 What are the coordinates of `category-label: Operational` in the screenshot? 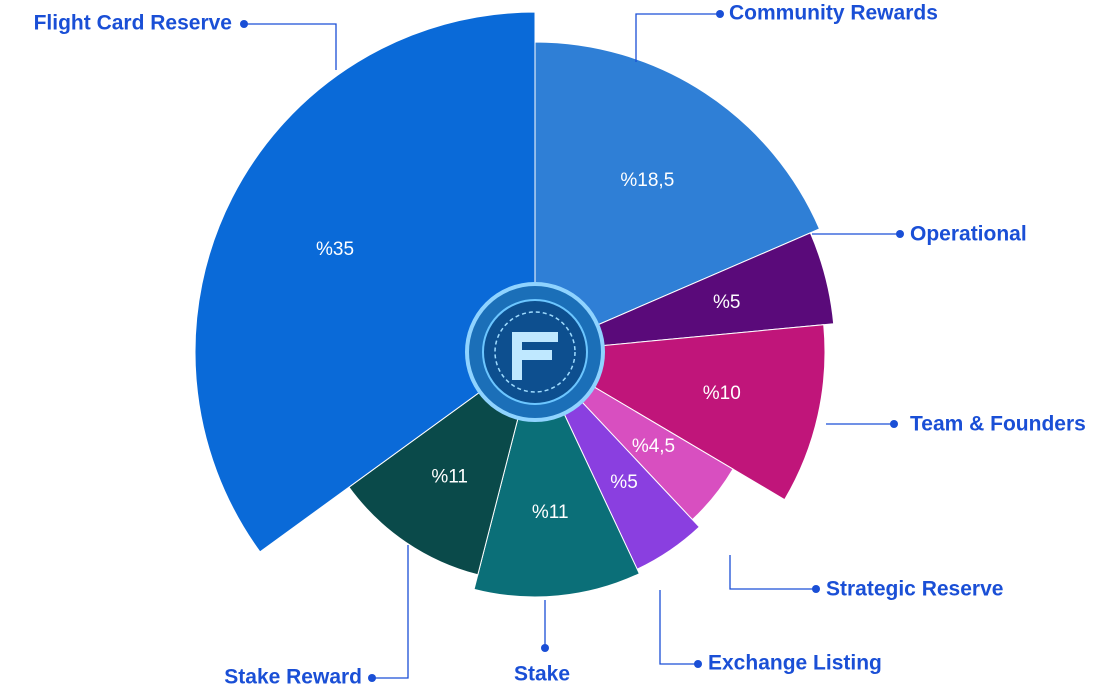 It's located at (968, 234).